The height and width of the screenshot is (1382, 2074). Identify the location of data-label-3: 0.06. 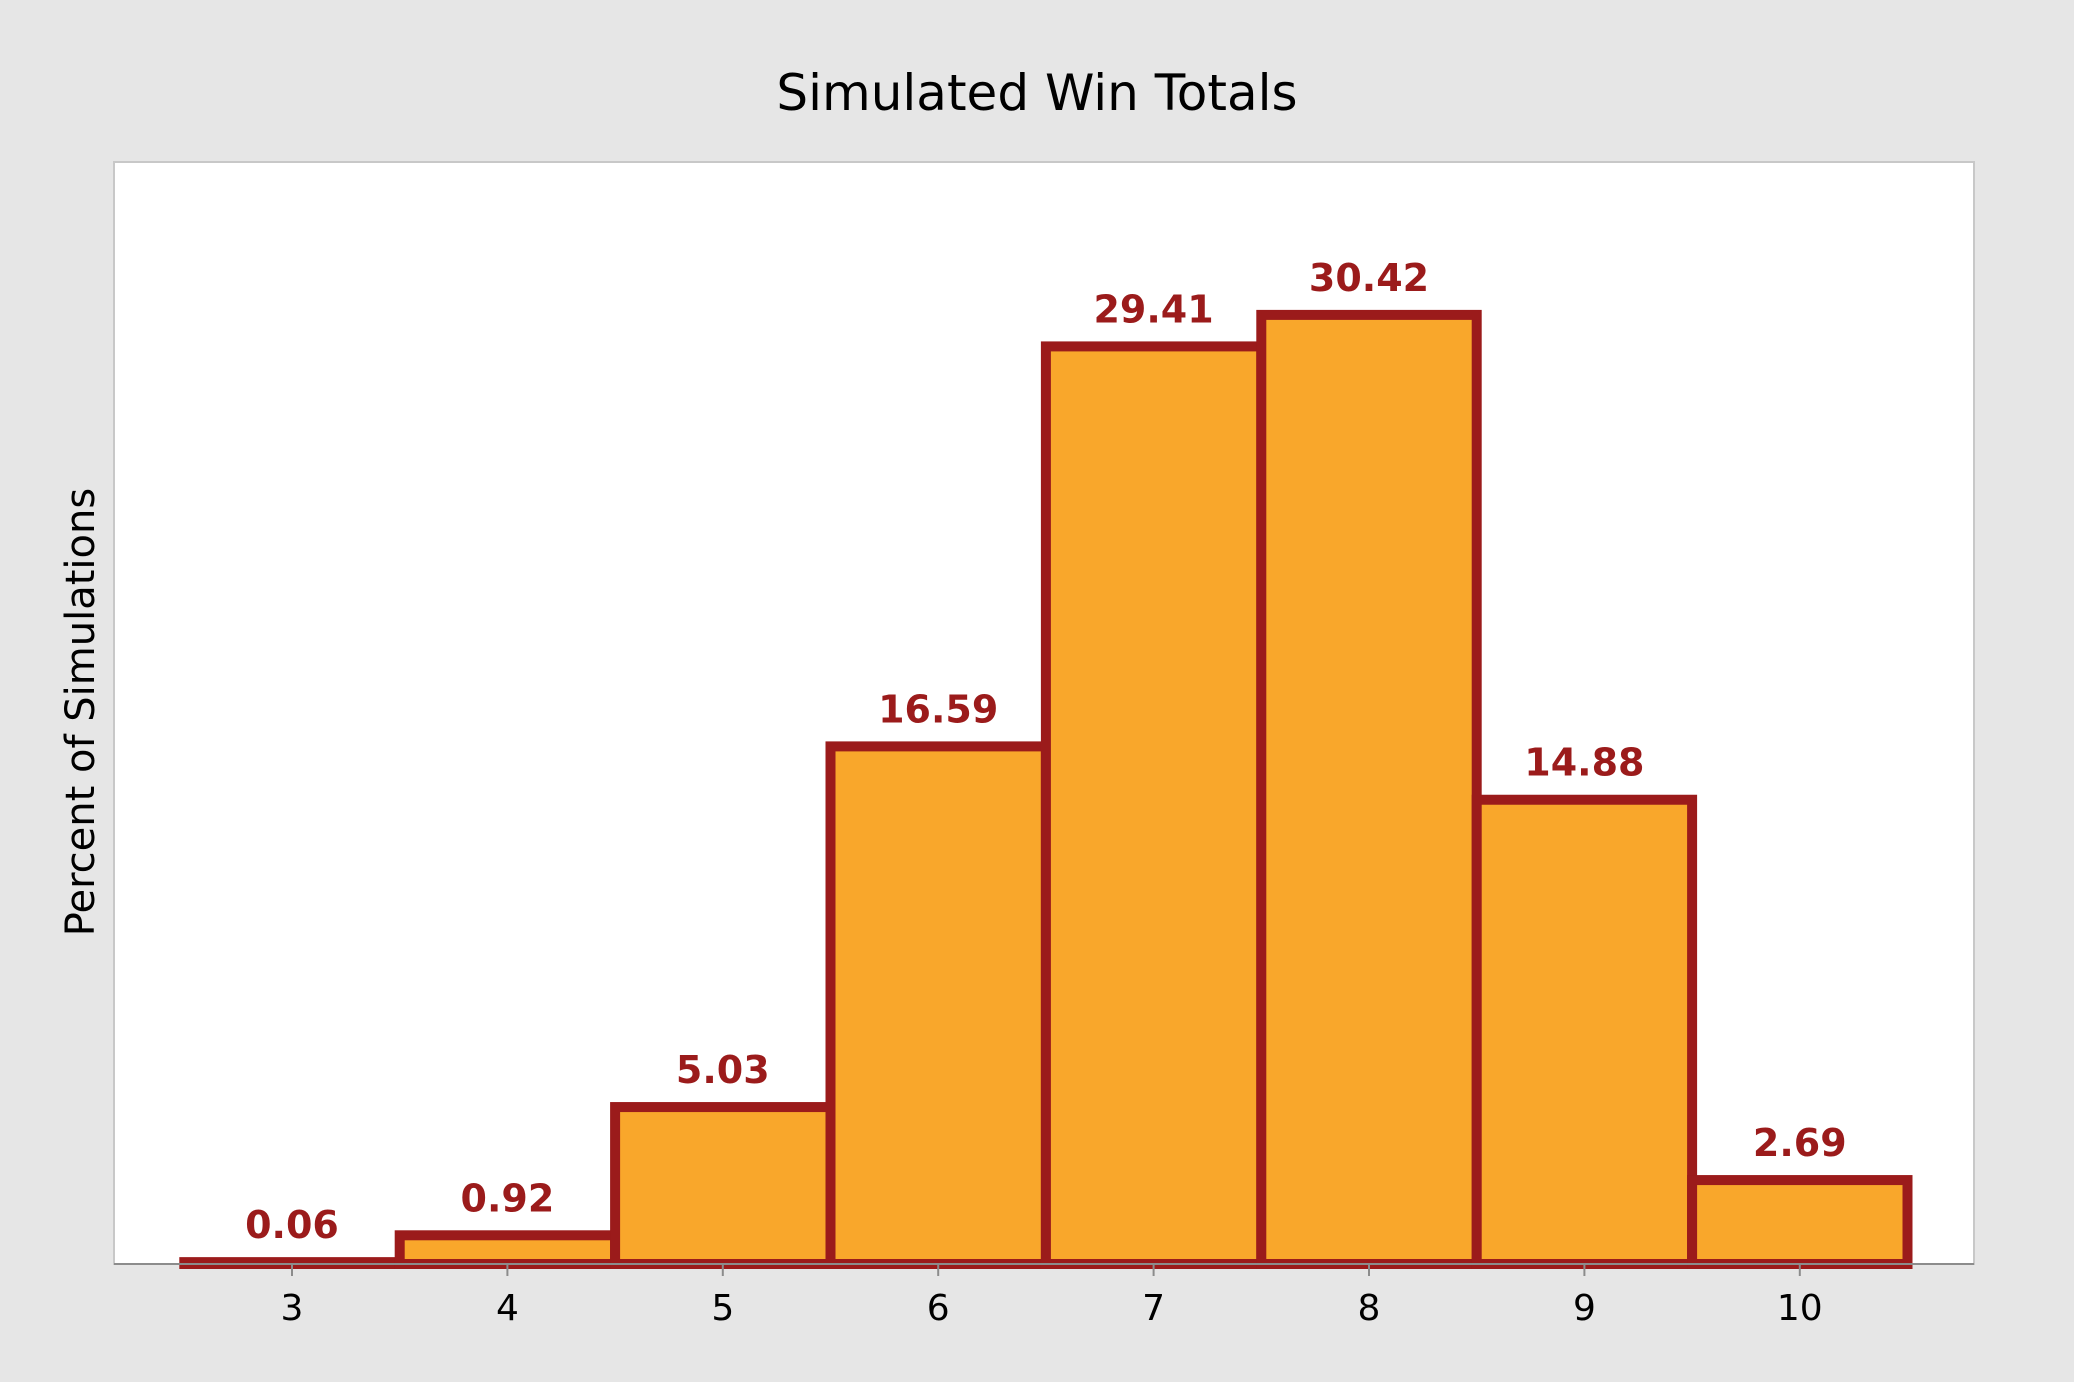
(292, 1225).